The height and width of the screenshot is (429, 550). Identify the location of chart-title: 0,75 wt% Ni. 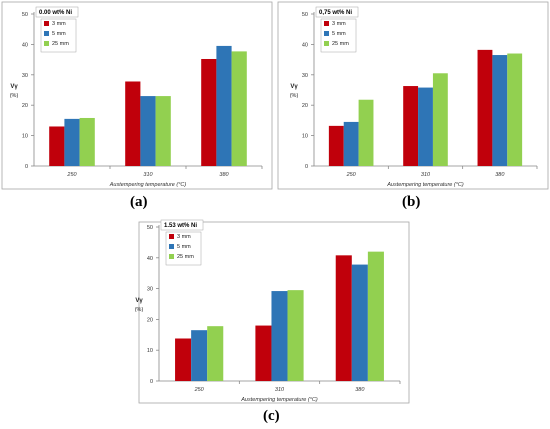
(335, 13).